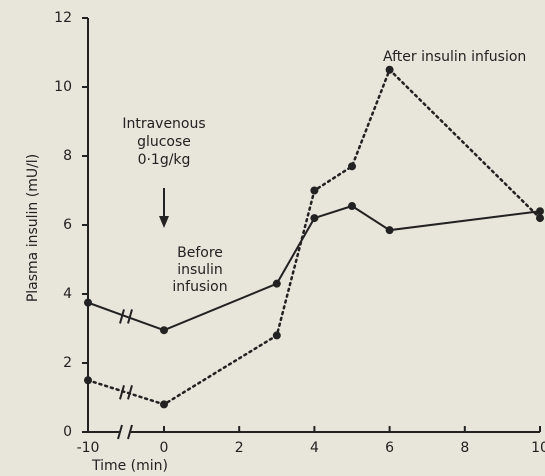 This screenshot has width=545, height=476. Describe the element at coordinates (314, 448) in the screenshot. I see `x-tick-label: 4` at that location.